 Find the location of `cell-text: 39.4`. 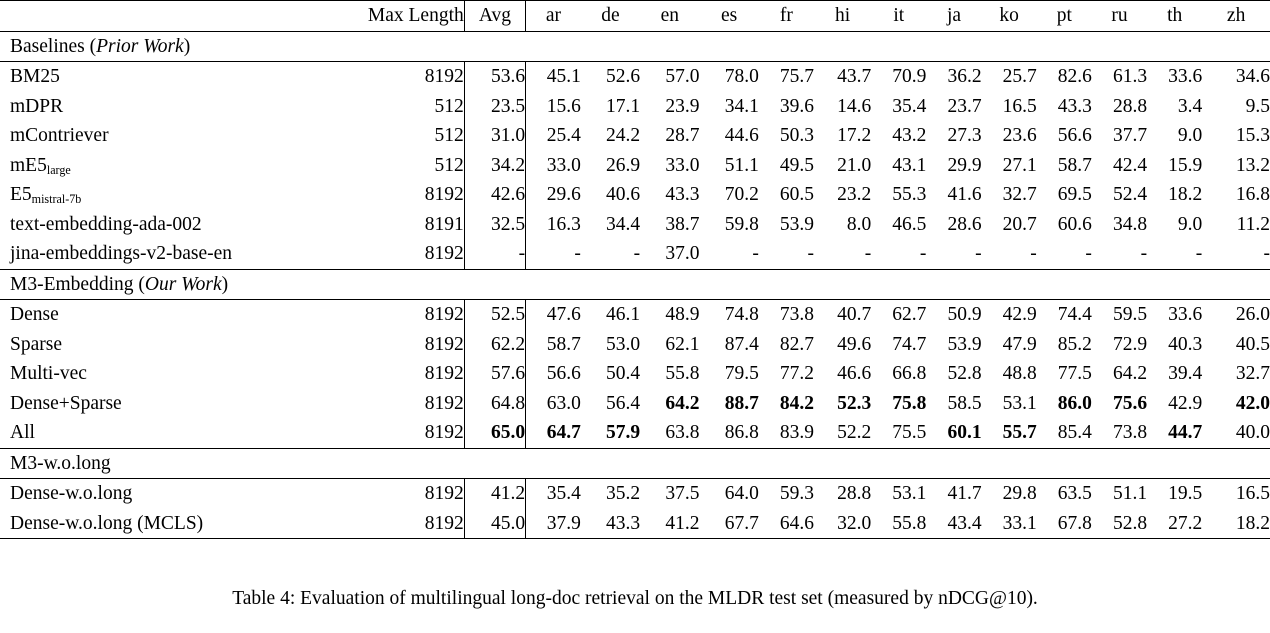

cell-text: 39.4 is located at coordinates (1185, 373).